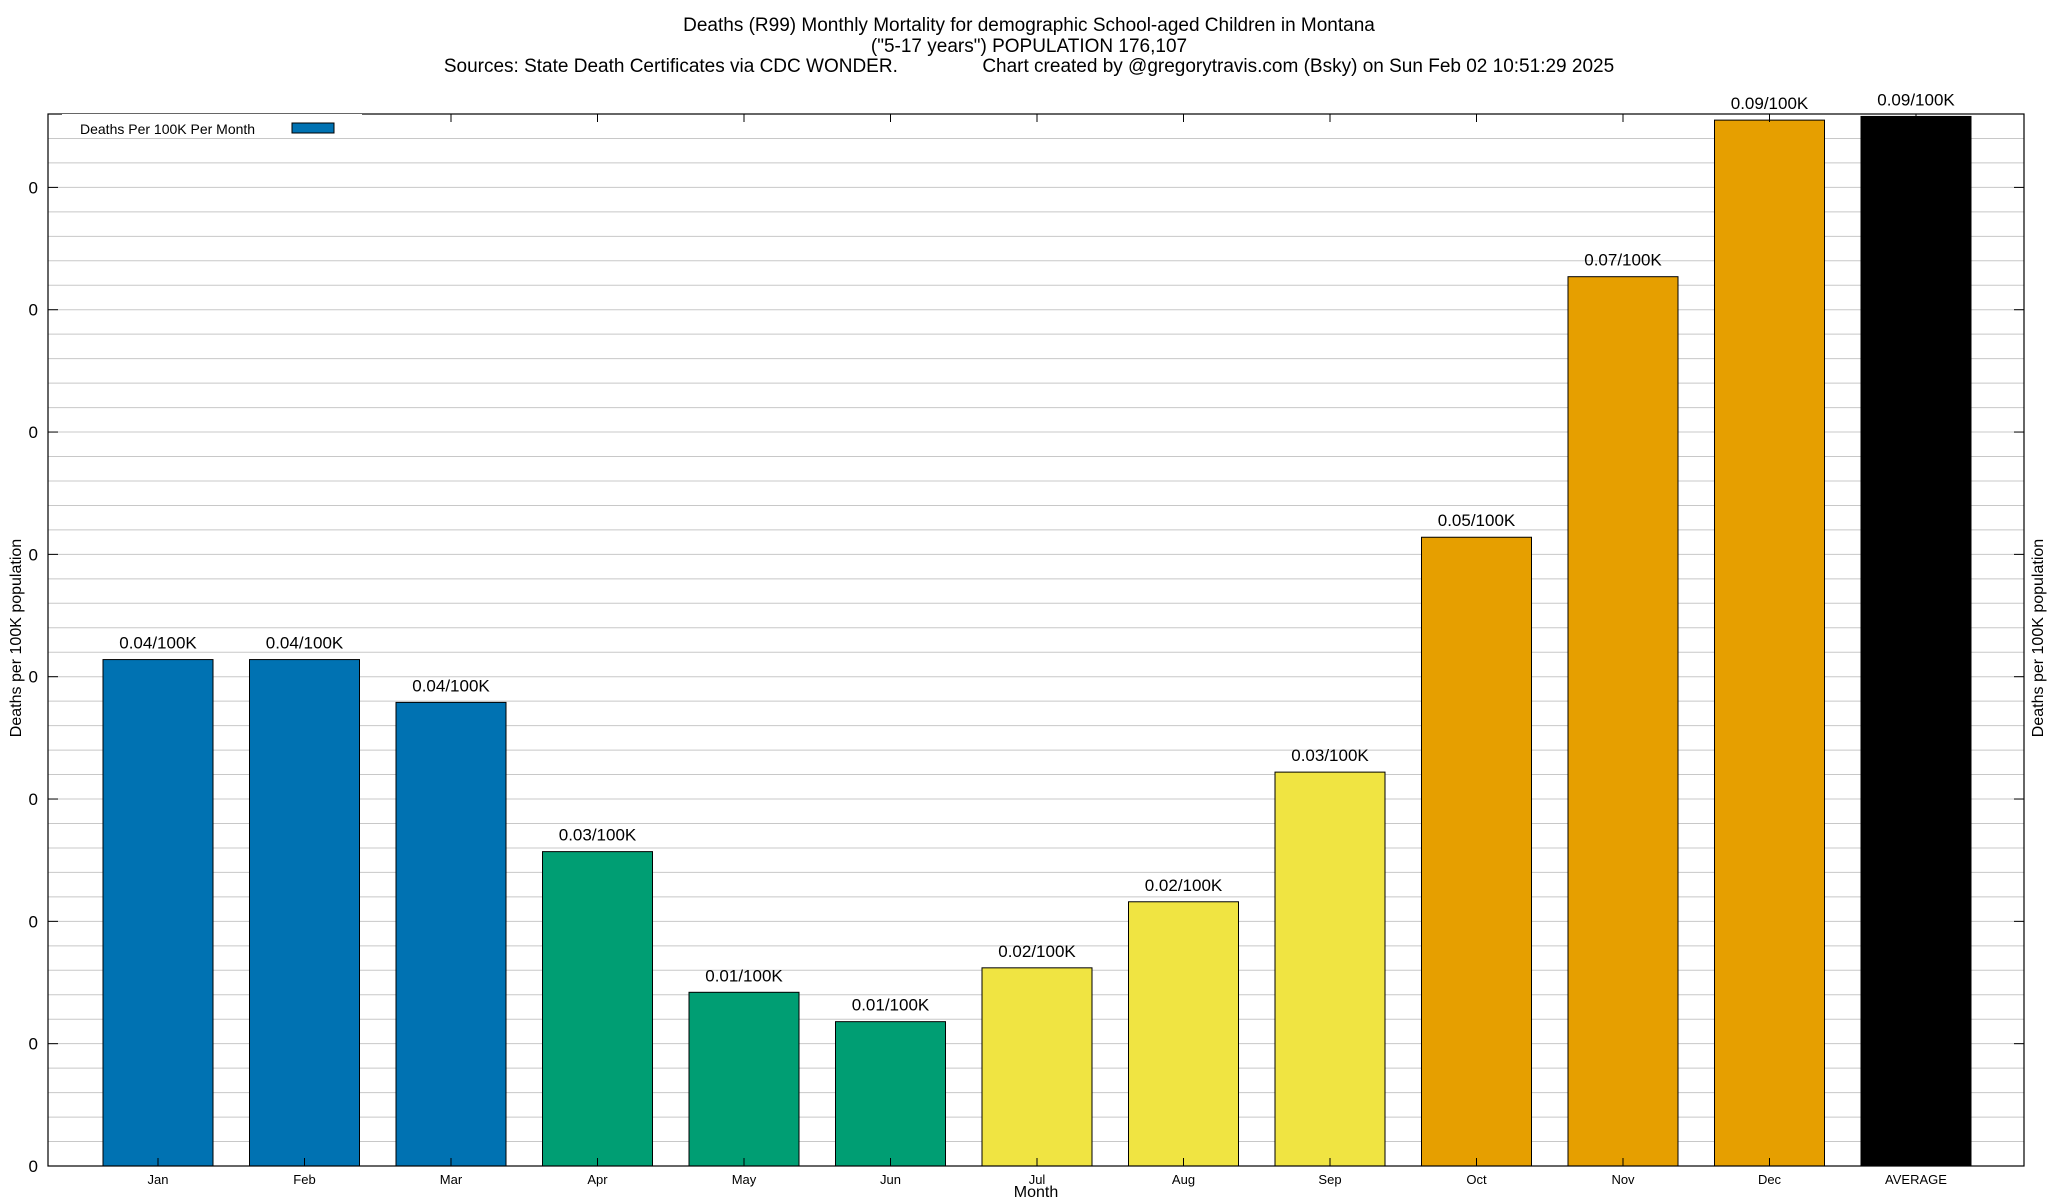 Image resolution: width=2048 pixels, height=1200 pixels. I want to click on bar-nov, so click(1623, 721).